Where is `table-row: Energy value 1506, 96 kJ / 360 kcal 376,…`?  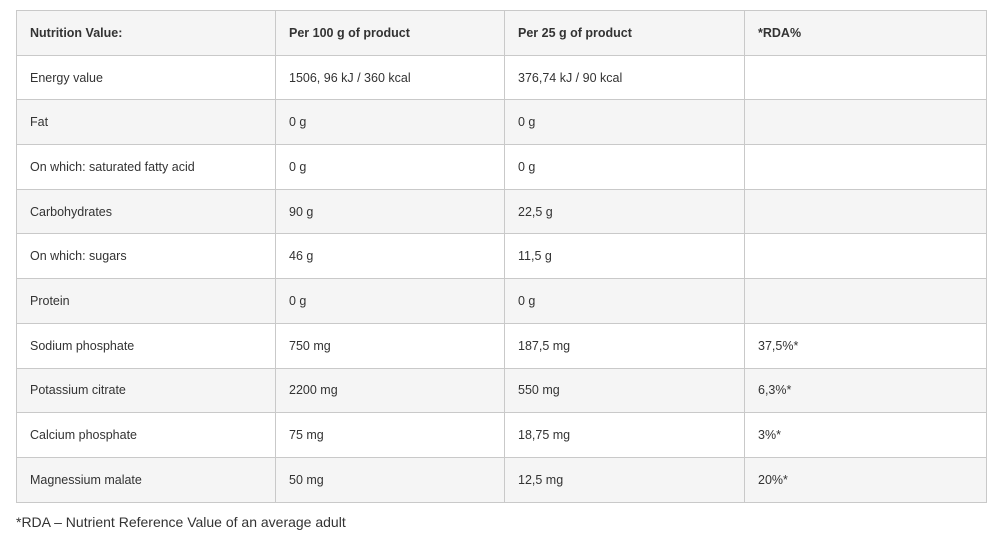
table-row: Energy value 1506, 96 kJ / 360 kcal 376,… is located at coordinates (501, 77).